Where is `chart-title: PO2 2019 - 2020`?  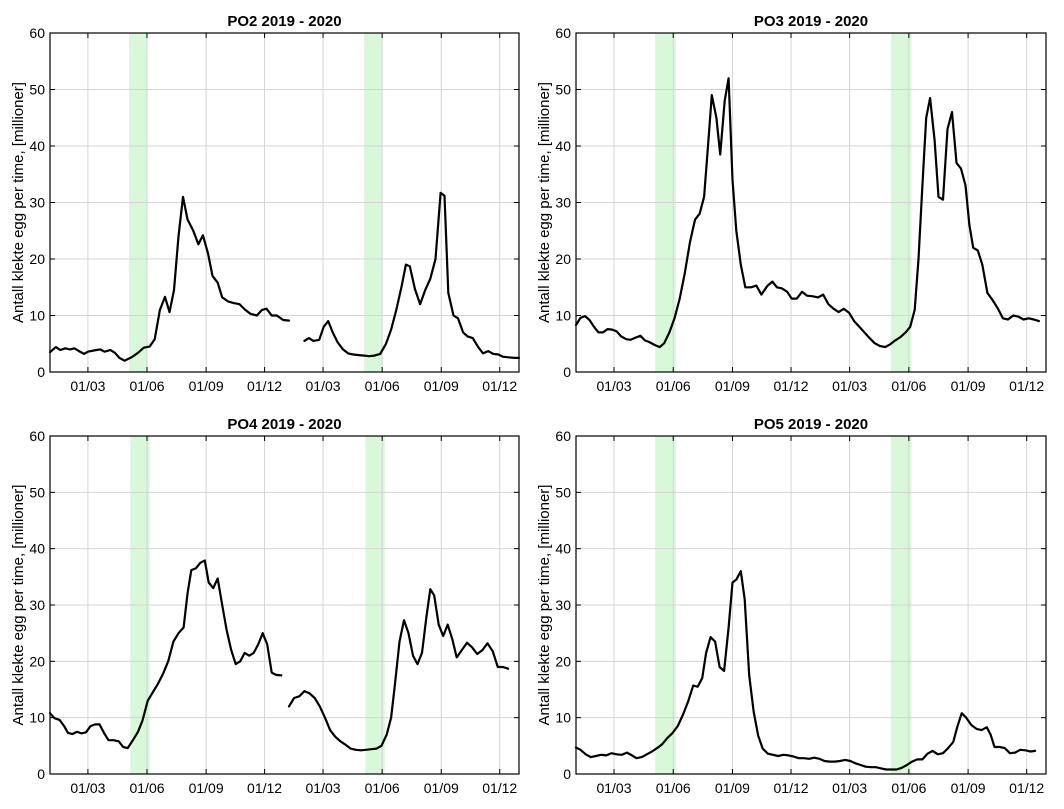 chart-title: PO2 2019 - 2020 is located at coordinates (284, 21).